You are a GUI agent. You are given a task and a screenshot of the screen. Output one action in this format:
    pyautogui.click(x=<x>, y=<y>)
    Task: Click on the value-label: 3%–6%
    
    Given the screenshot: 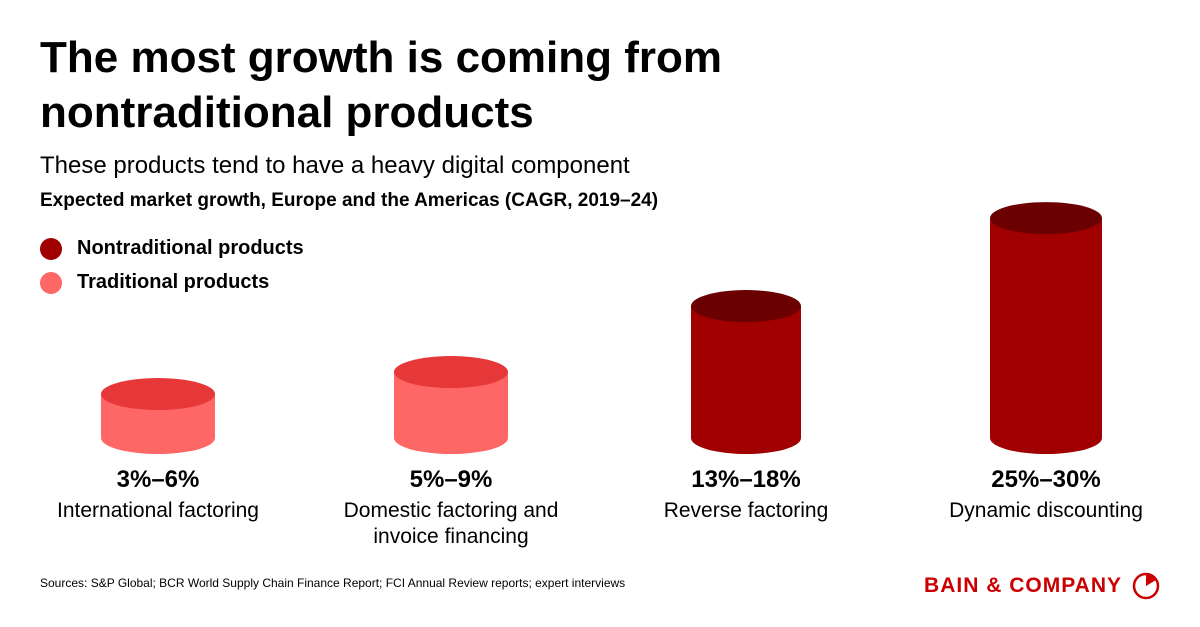 What is the action you would take?
    pyautogui.click(x=158, y=479)
    